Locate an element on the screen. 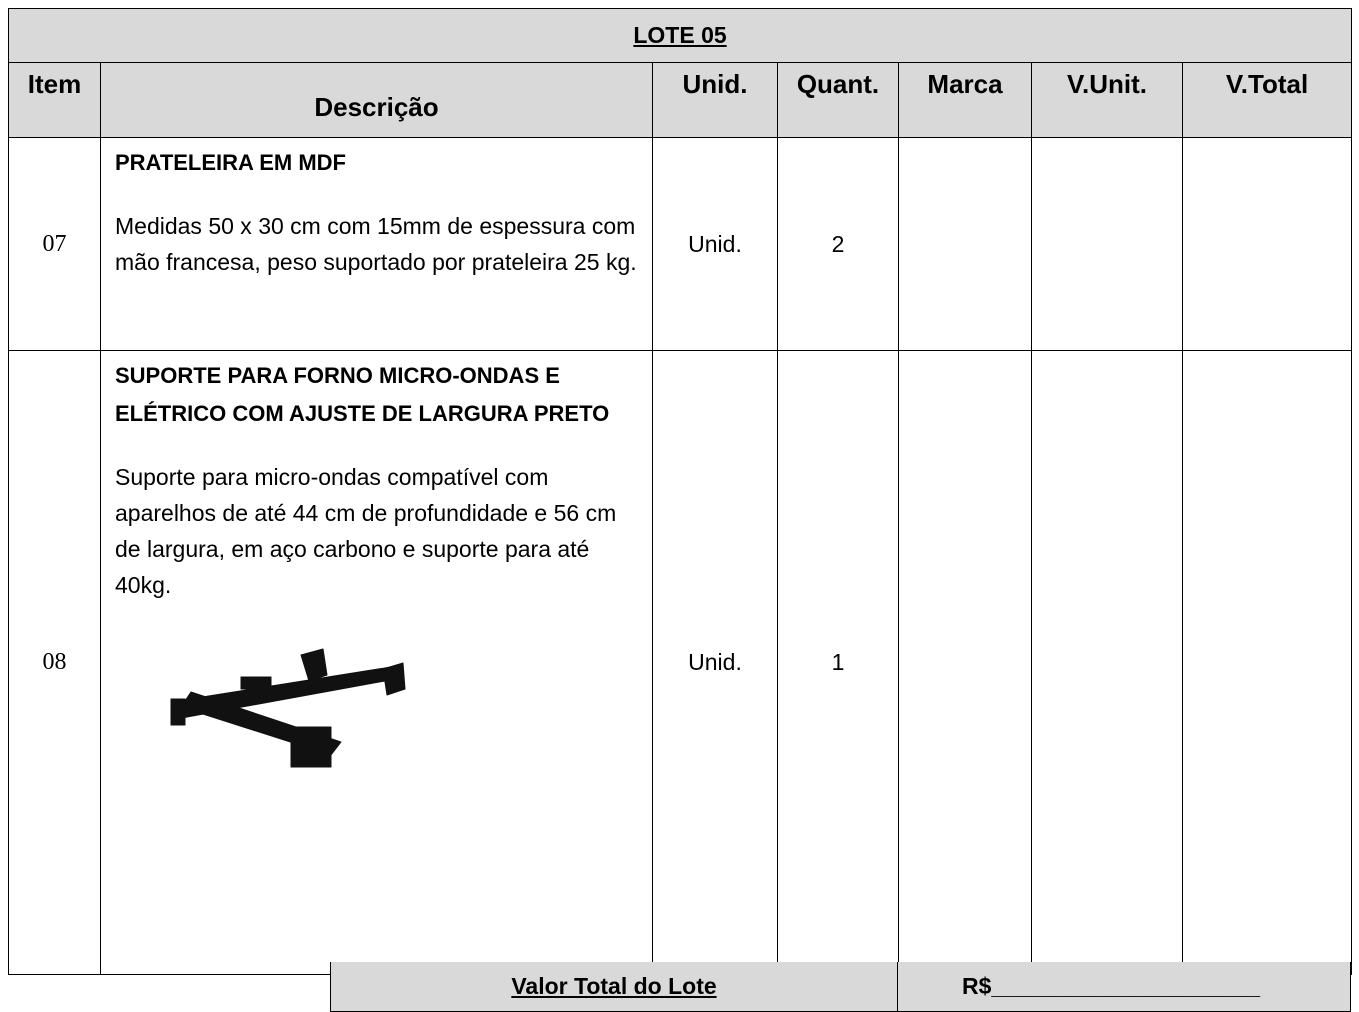 The width and height of the screenshot is (1359, 1012). header-cell: Item is located at coordinates (54, 100).